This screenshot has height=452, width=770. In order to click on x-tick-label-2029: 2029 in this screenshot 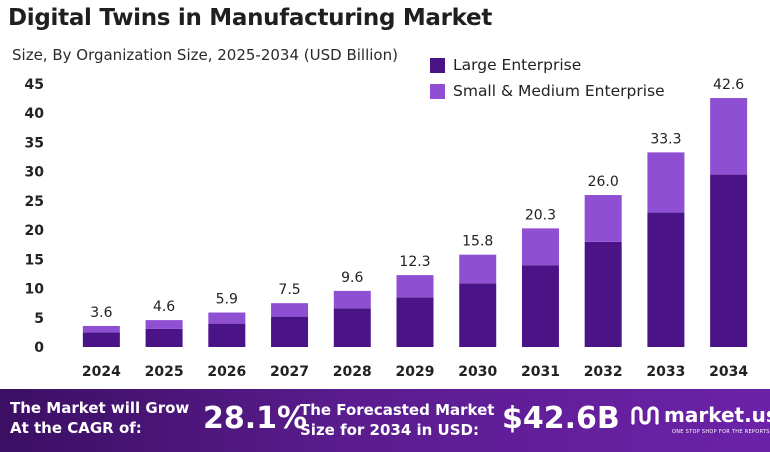, I will do `click(415, 372)`.